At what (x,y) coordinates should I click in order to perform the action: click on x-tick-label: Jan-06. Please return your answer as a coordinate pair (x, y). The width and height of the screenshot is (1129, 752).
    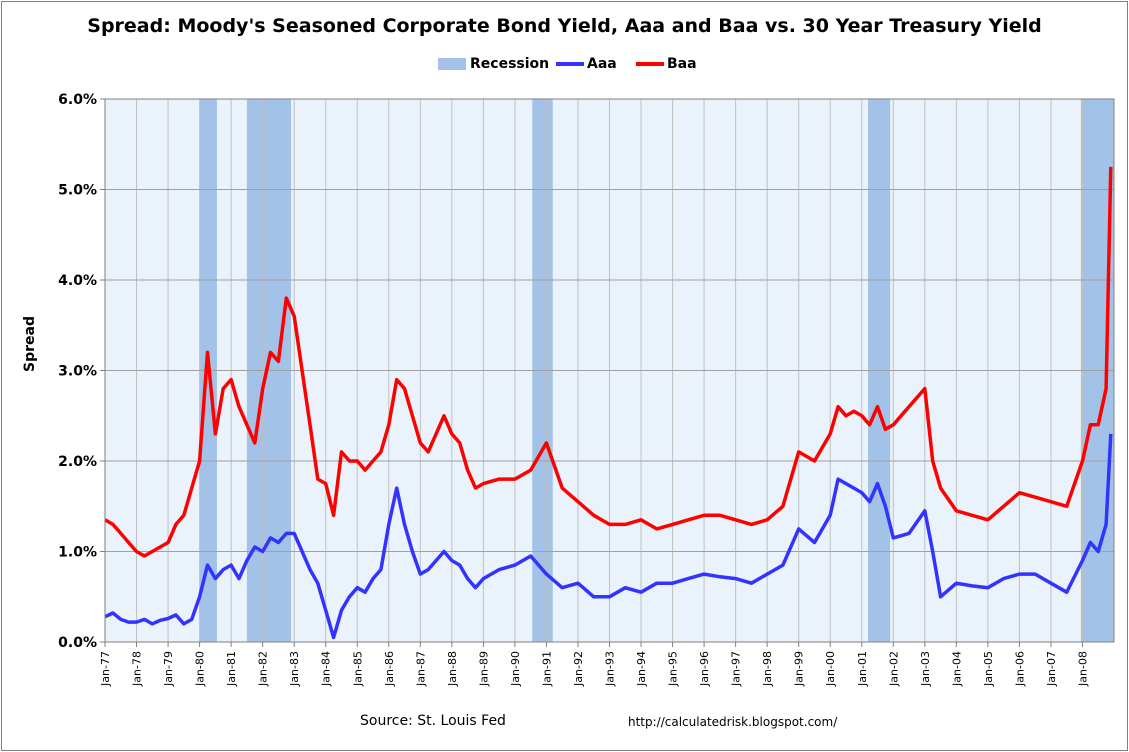
    Looking at the image, I should click on (1019, 669).